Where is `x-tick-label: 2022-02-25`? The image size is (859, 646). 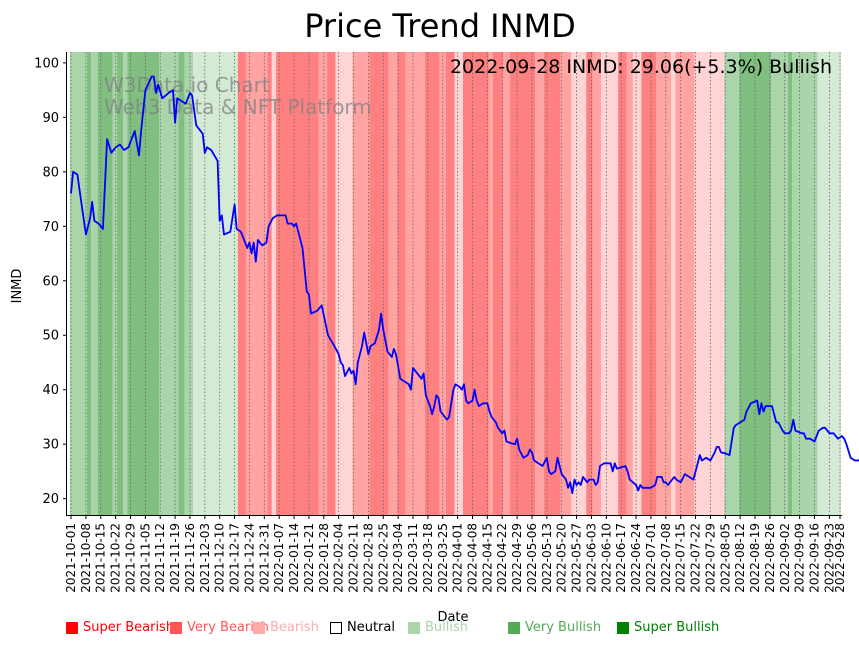 x-tick-label: 2022-02-25 is located at coordinates (383, 558).